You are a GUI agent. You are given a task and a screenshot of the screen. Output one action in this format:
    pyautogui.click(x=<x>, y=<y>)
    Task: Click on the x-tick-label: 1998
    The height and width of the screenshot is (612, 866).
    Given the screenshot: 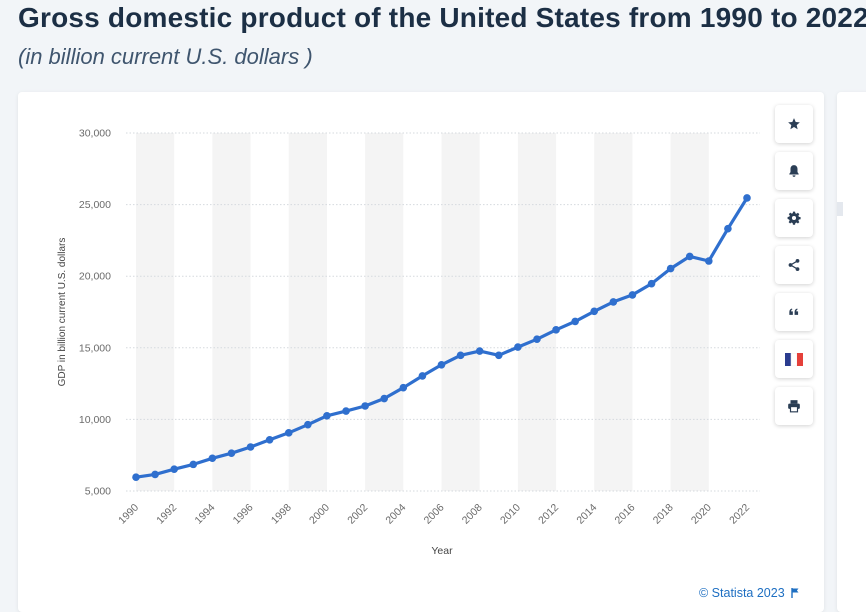 What is the action you would take?
    pyautogui.click(x=281, y=514)
    